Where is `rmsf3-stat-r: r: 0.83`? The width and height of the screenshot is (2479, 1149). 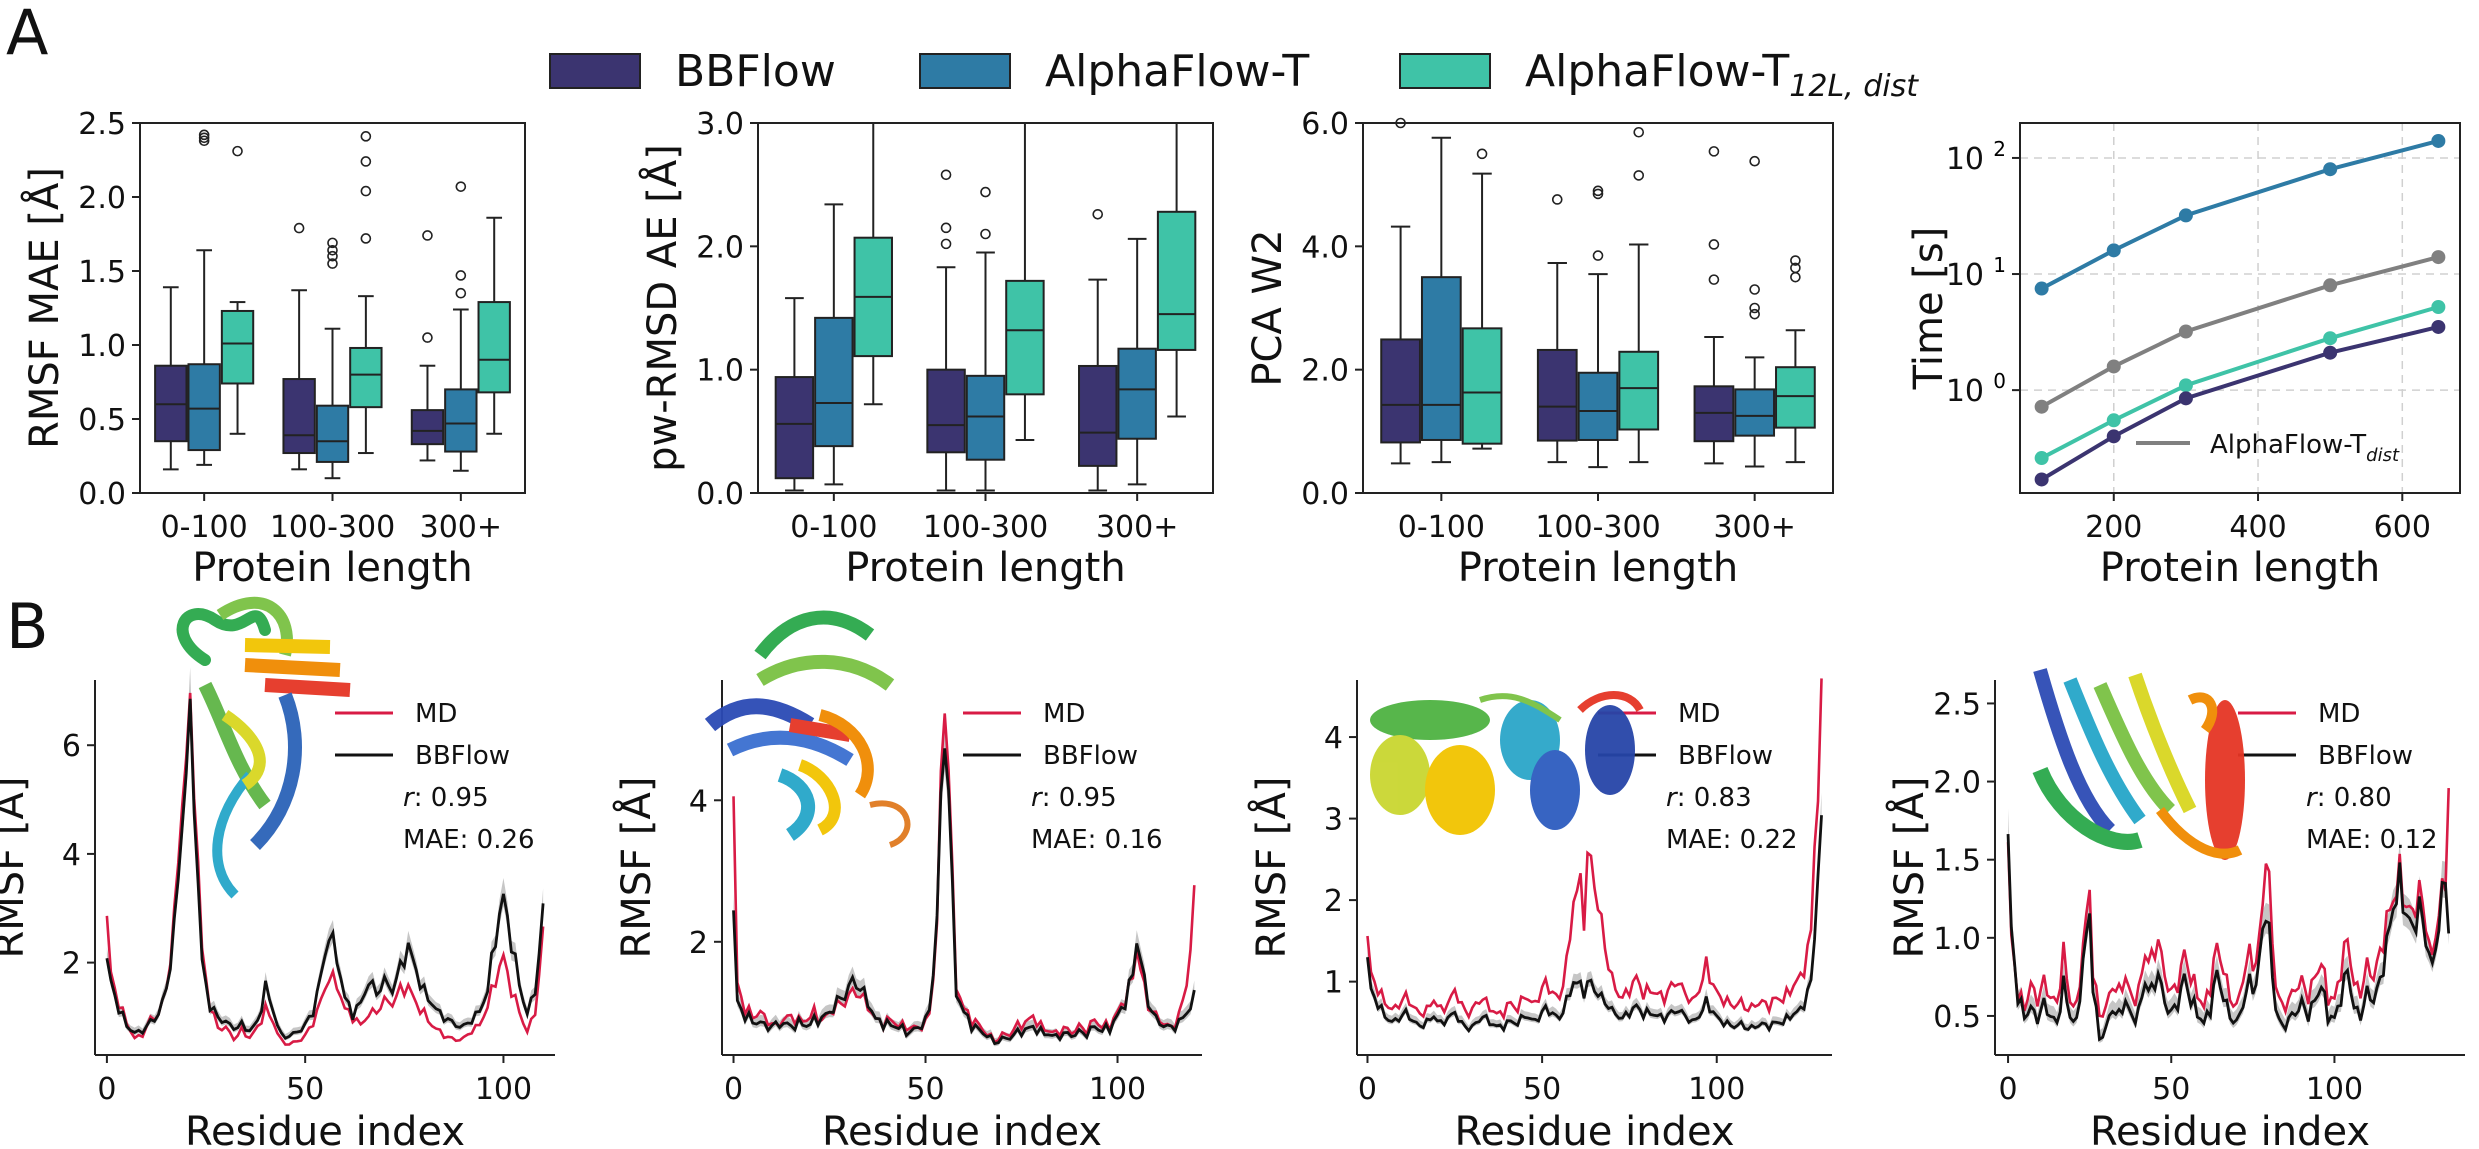 rmsf3-stat-r: r: 0.83 is located at coordinates (1709, 798).